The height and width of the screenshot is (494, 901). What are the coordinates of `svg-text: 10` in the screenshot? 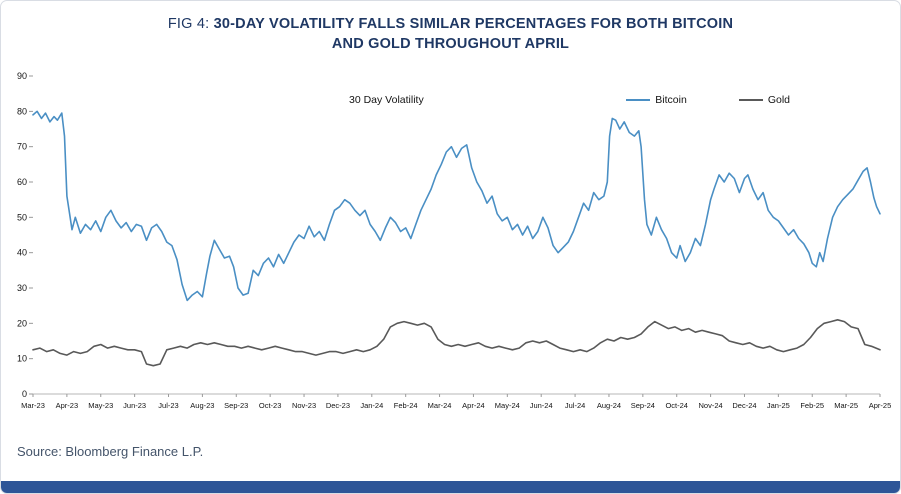 It's located at (22, 359).